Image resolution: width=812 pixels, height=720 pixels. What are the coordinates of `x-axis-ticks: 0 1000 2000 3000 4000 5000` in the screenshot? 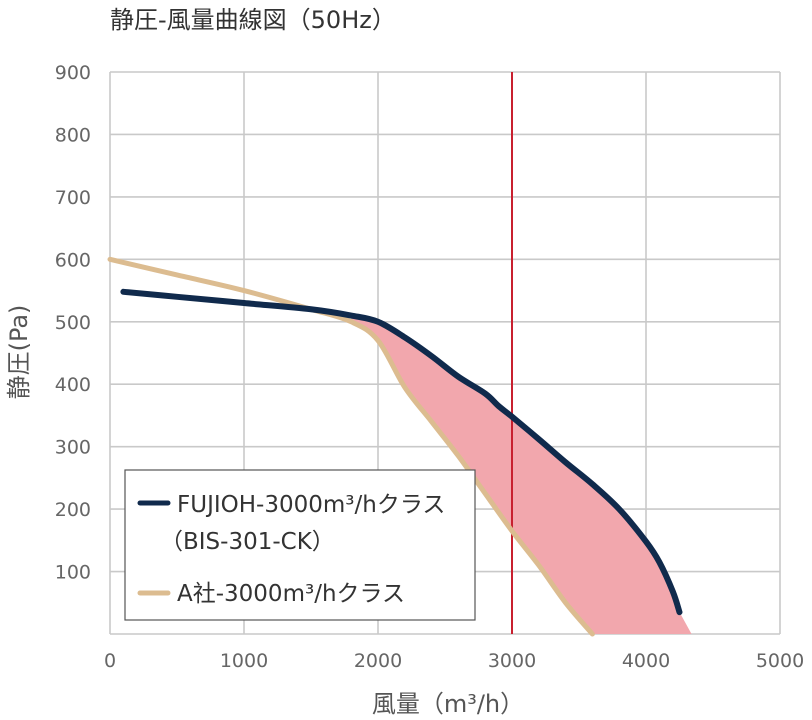 It's located at (454, 661).